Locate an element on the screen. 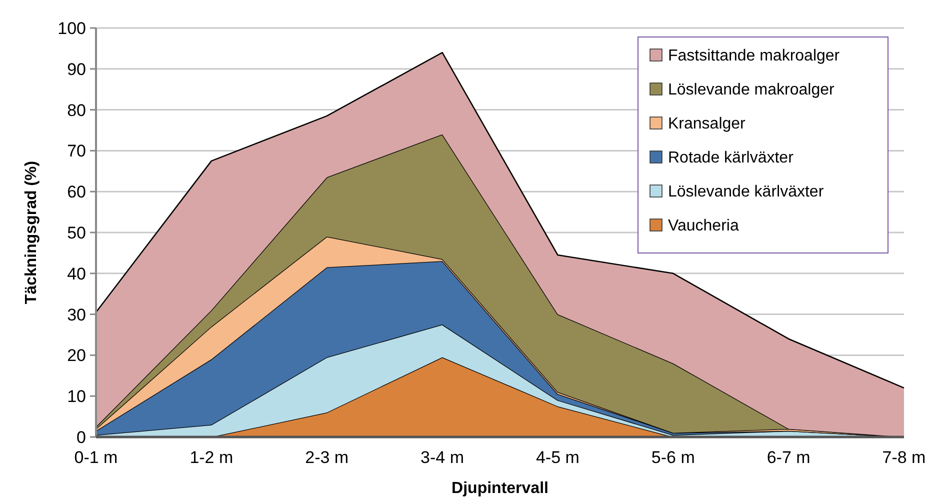  legend-label: Vaucheria is located at coordinates (703, 226).